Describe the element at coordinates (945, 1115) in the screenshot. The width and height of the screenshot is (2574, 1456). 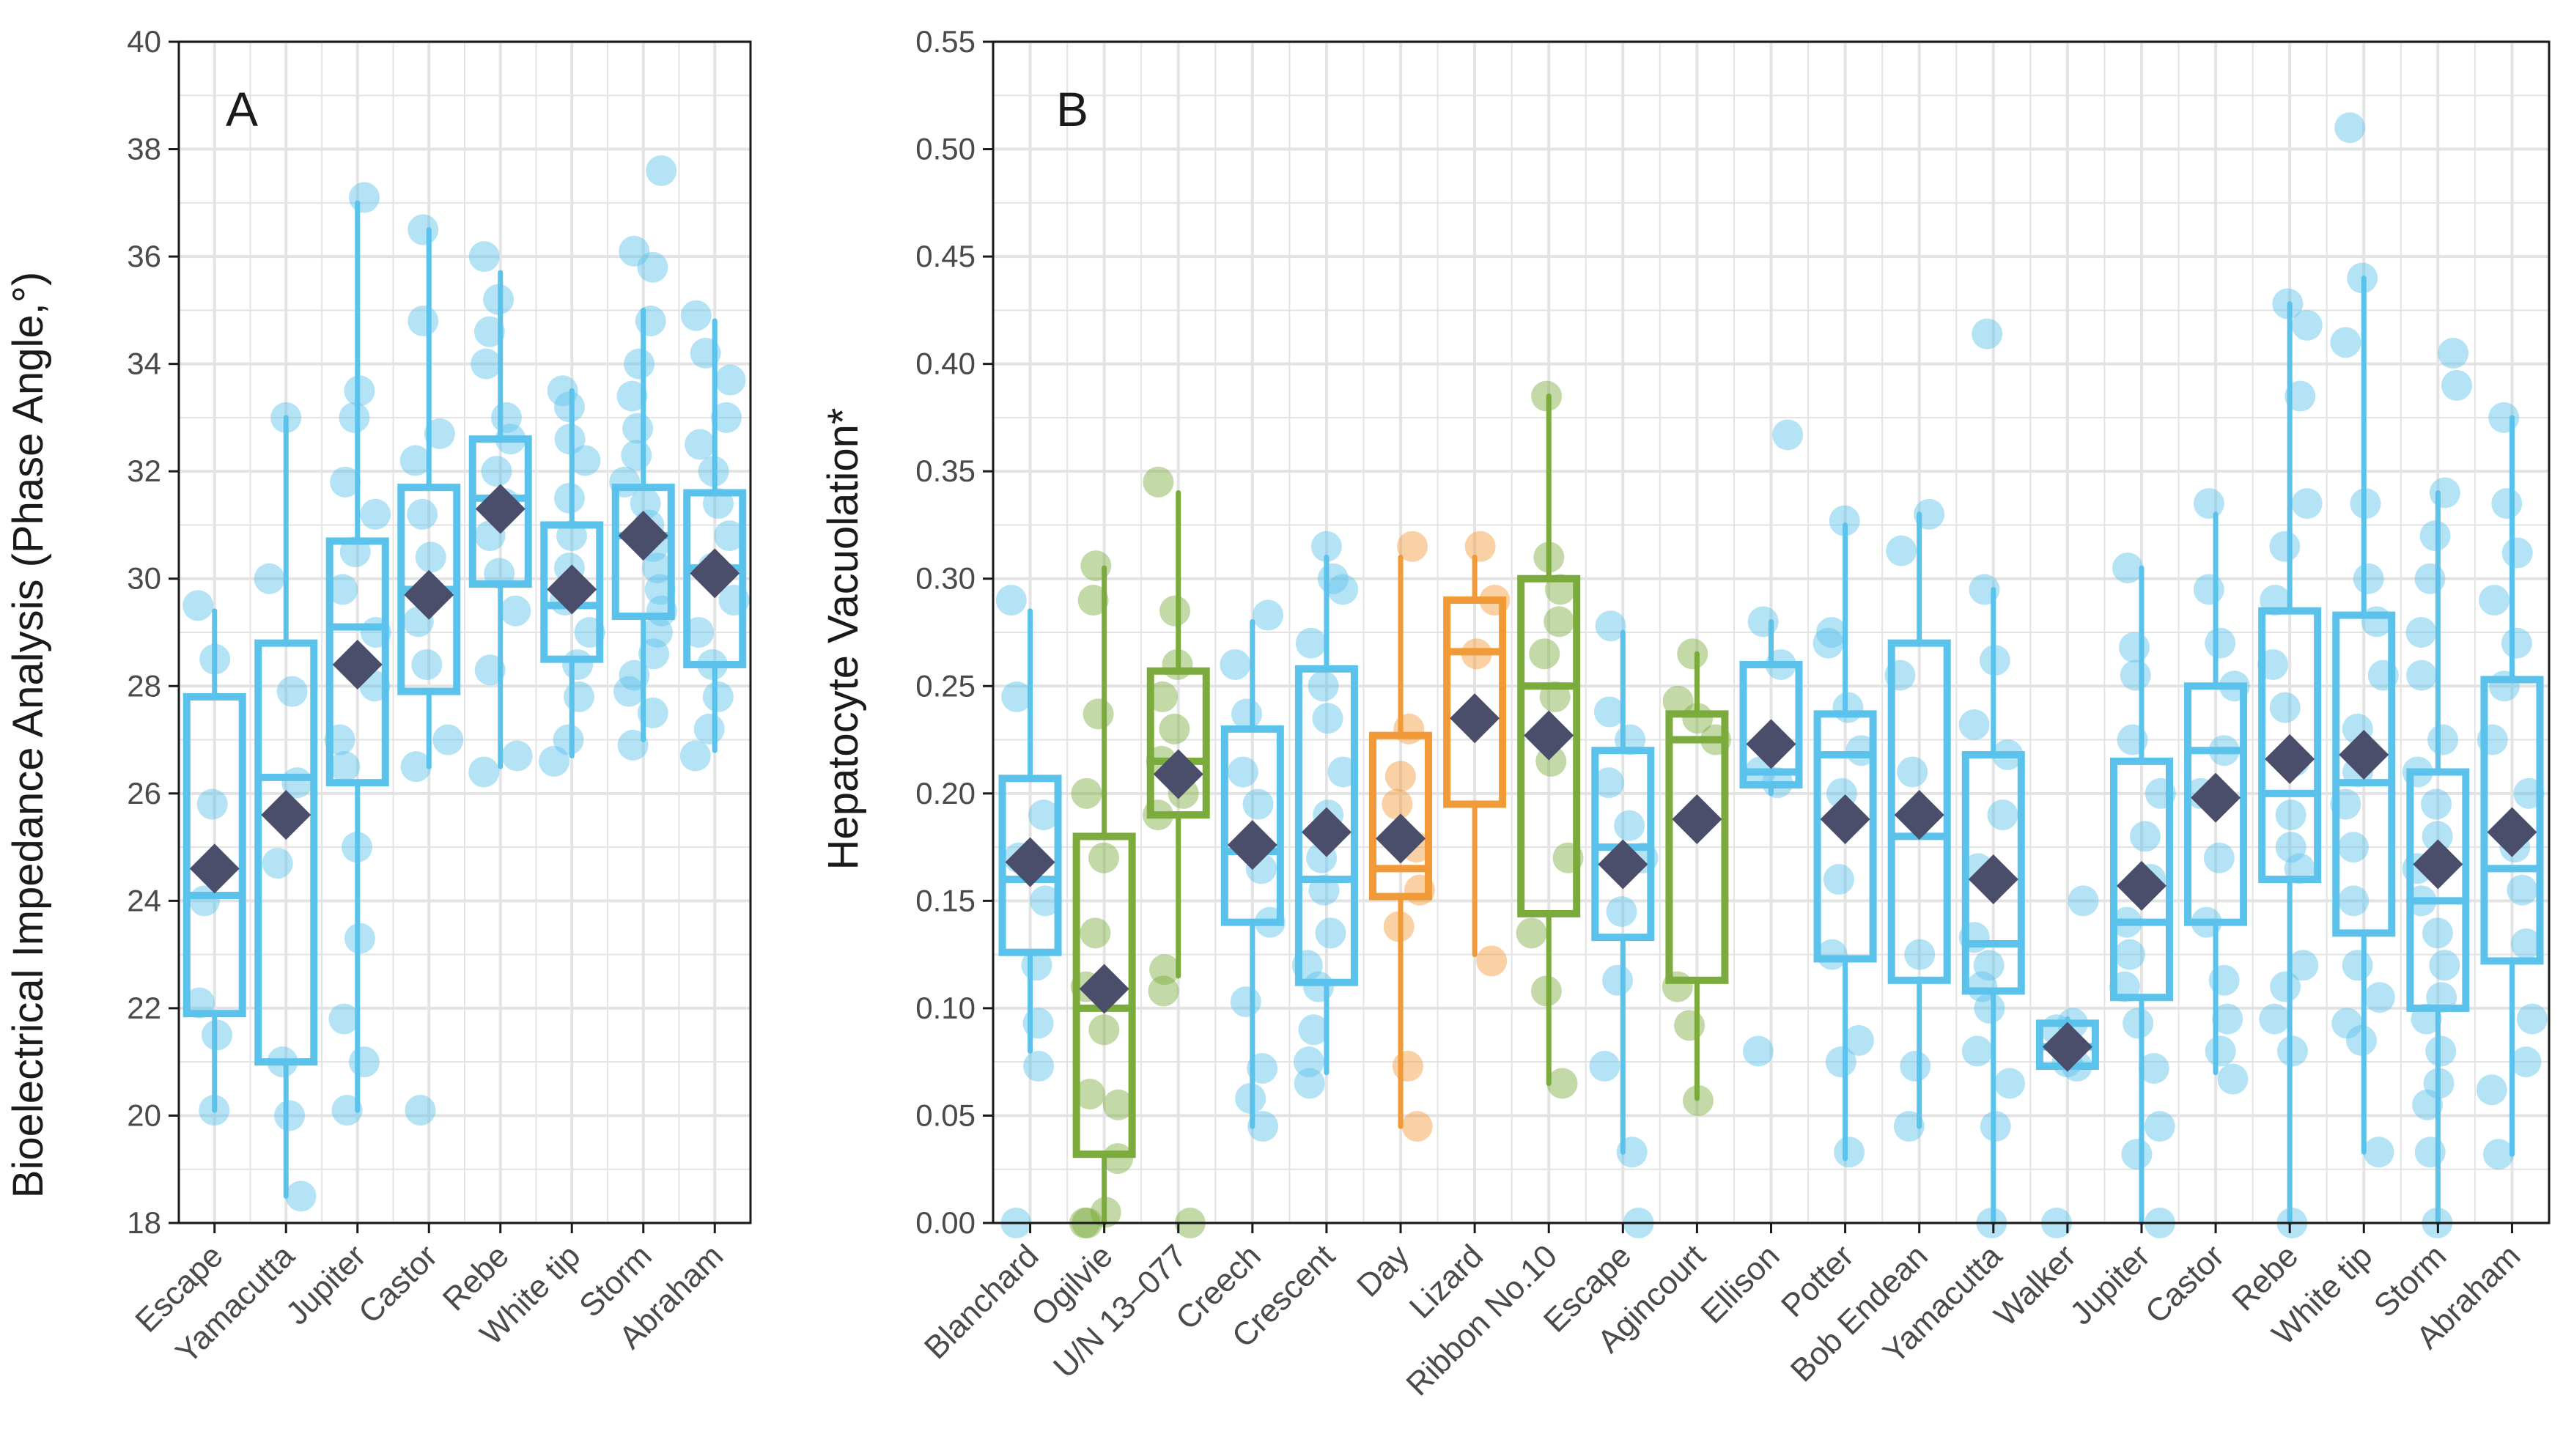
I see `y-tick-label: 0.05` at that location.